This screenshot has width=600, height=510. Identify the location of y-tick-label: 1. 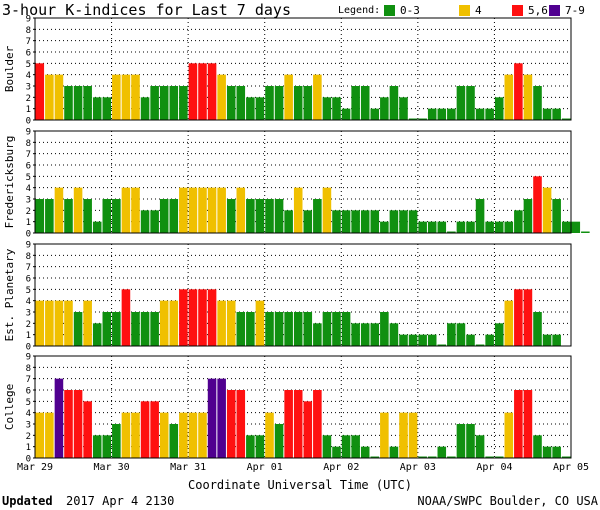
(28, 110).